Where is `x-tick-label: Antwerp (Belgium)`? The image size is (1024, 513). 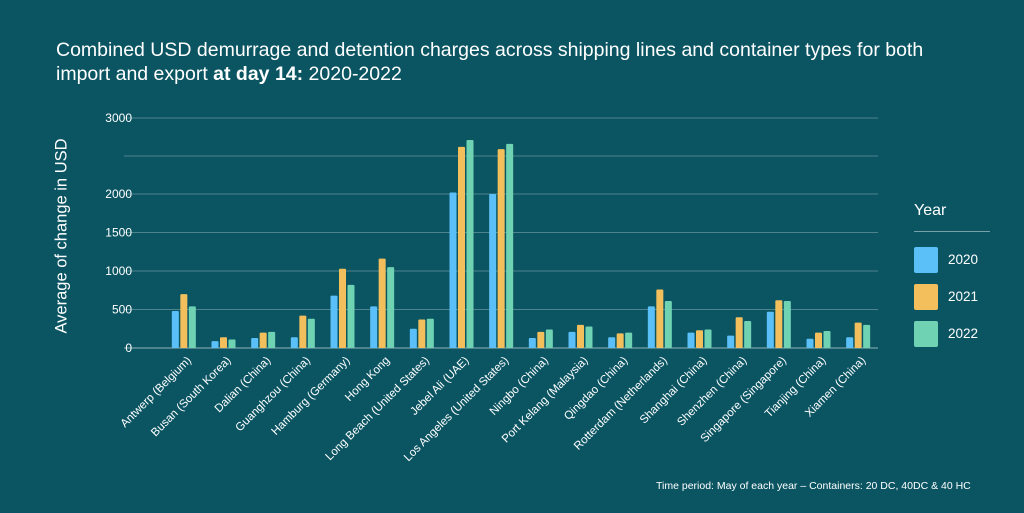 x-tick-label: Antwerp (Belgium) is located at coordinates (156, 392).